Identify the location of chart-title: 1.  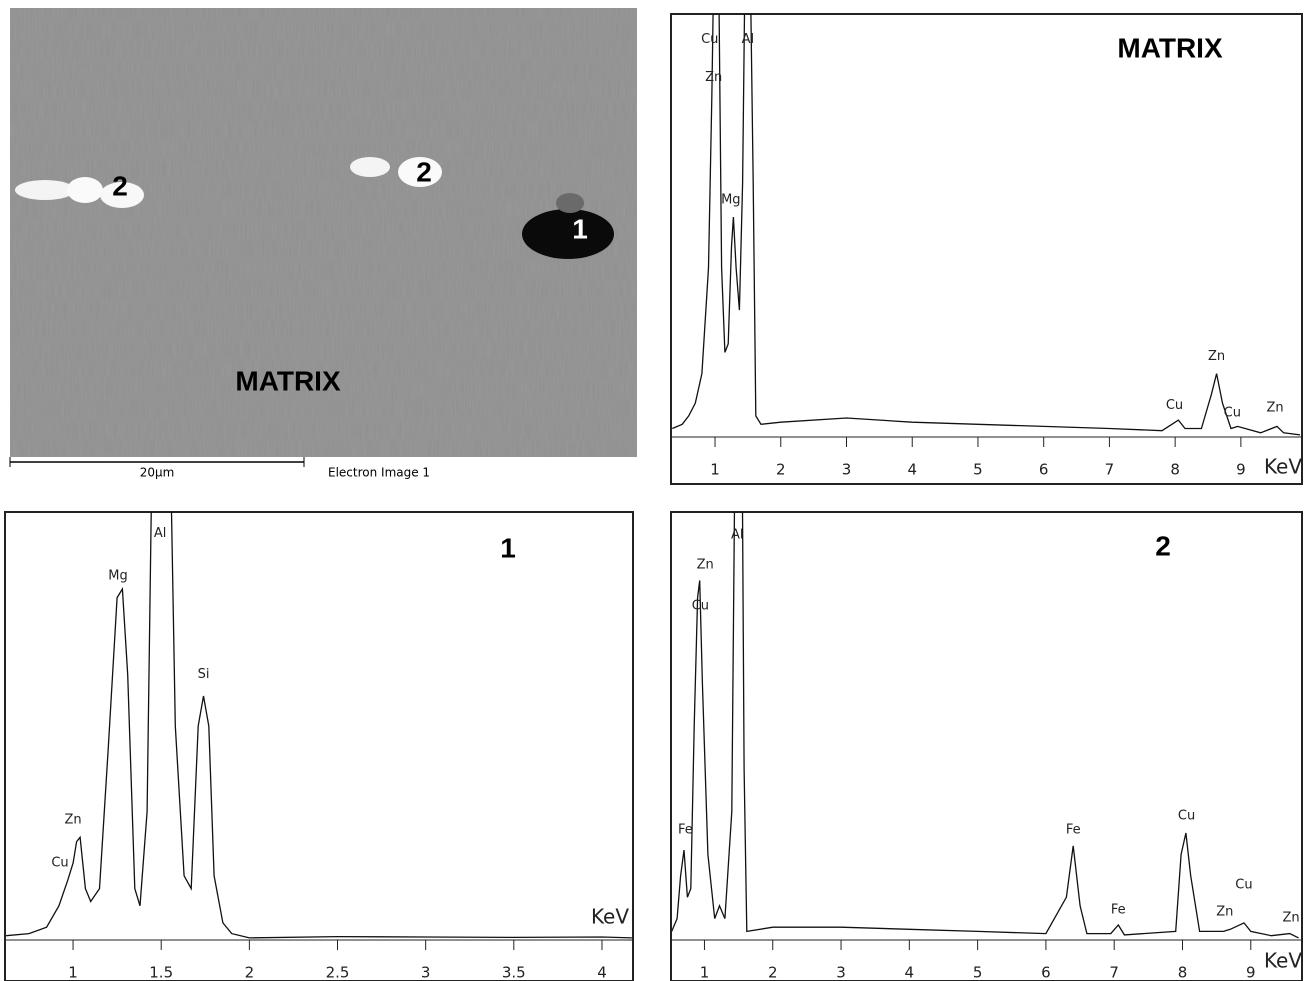
(508, 547).